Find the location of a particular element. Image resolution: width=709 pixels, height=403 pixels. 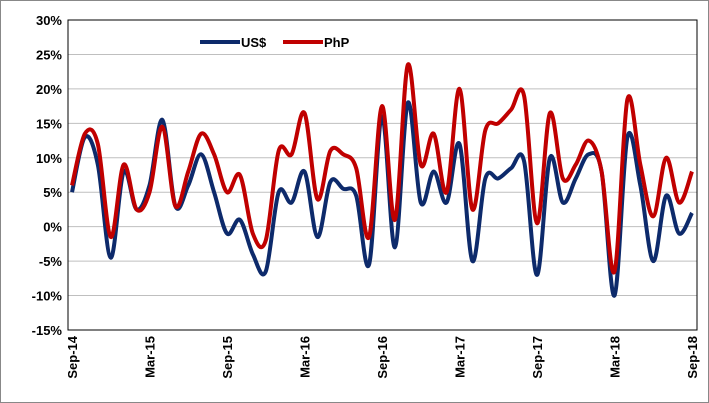

y-tick-label: 30% is located at coordinates (49, 20).